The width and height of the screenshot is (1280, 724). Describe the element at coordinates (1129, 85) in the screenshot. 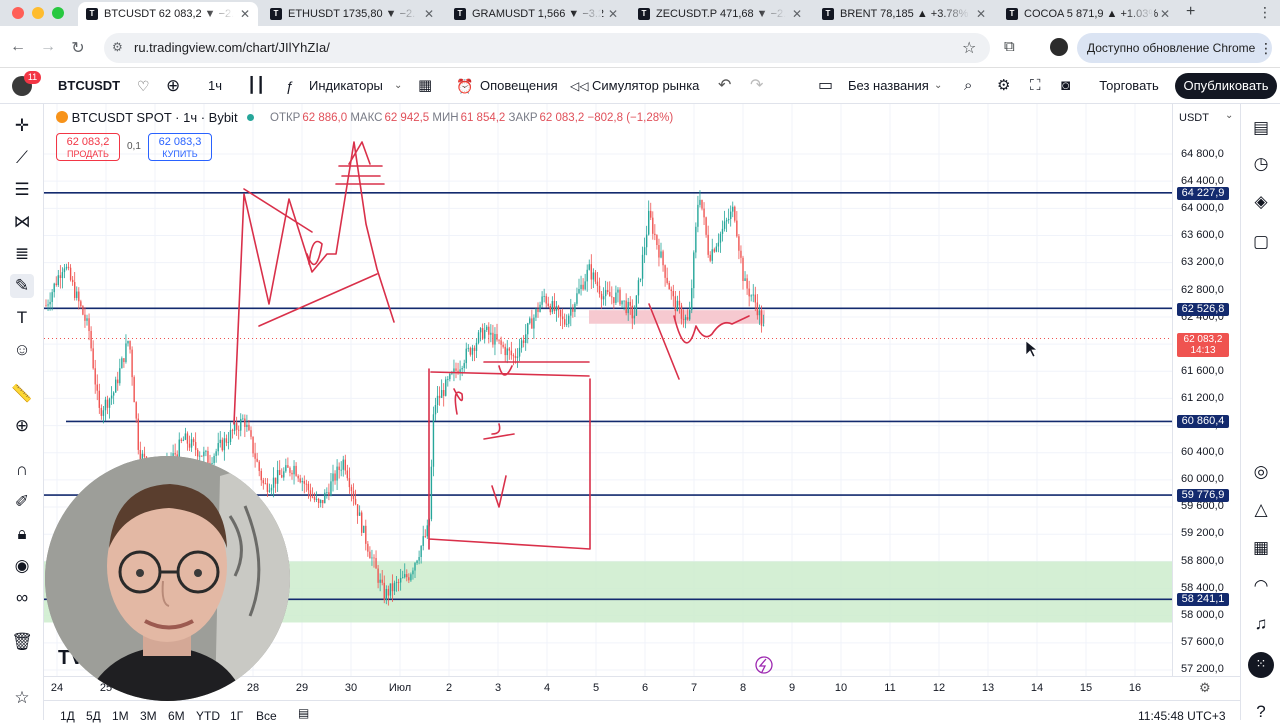

I see `trade-button: Торговать` at that location.